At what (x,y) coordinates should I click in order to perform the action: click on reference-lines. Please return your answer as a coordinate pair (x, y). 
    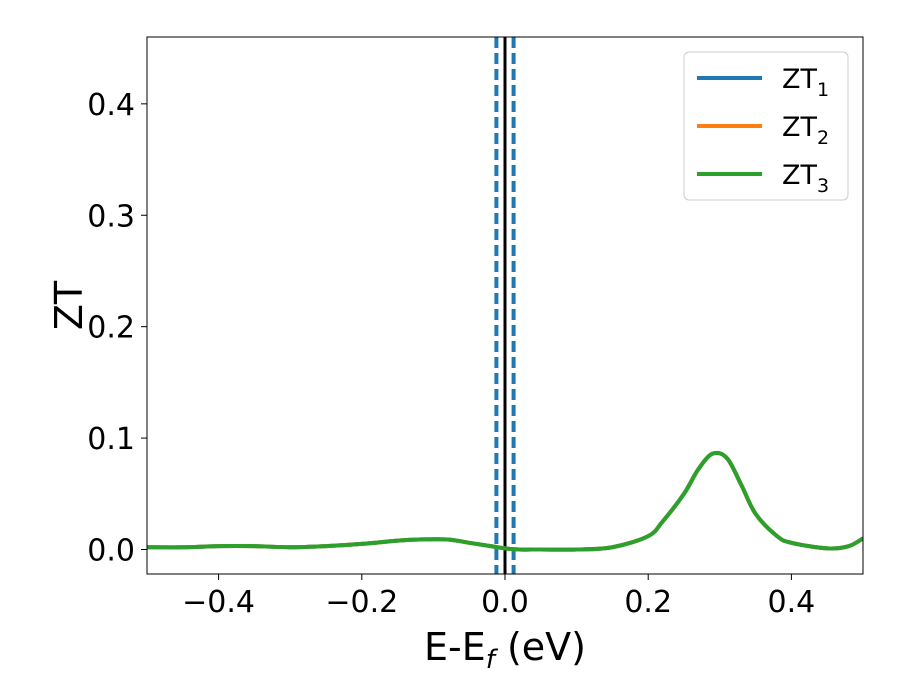
    Looking at the image, I should click on (505, 305).